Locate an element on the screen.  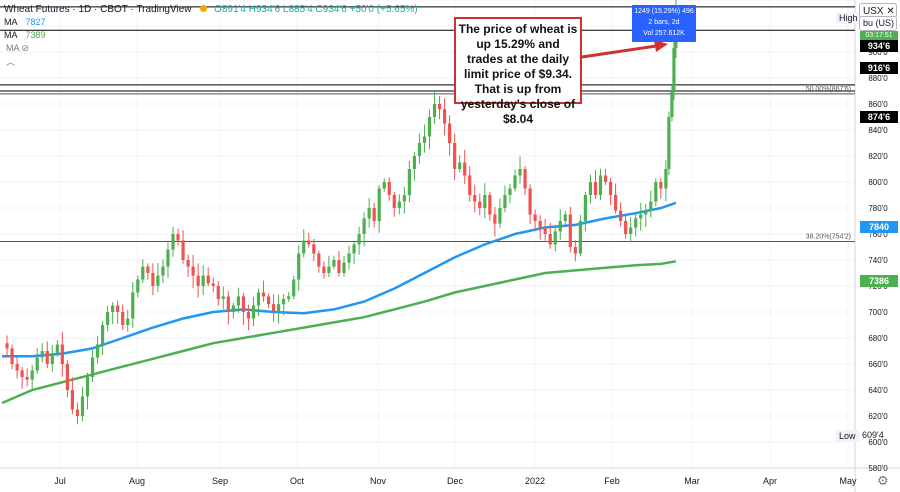
ma-fast-legend: MA 7827 is located at coordinates (25, 22).